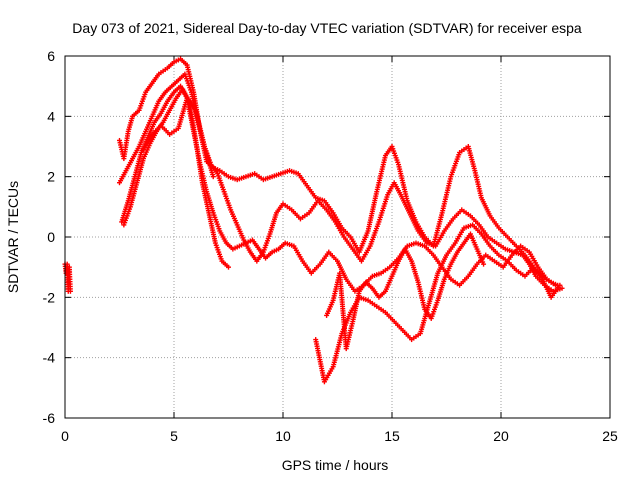 This screenshot has height=480, width=640. I want to click on x-tick-label: 15, so click(392, 436).